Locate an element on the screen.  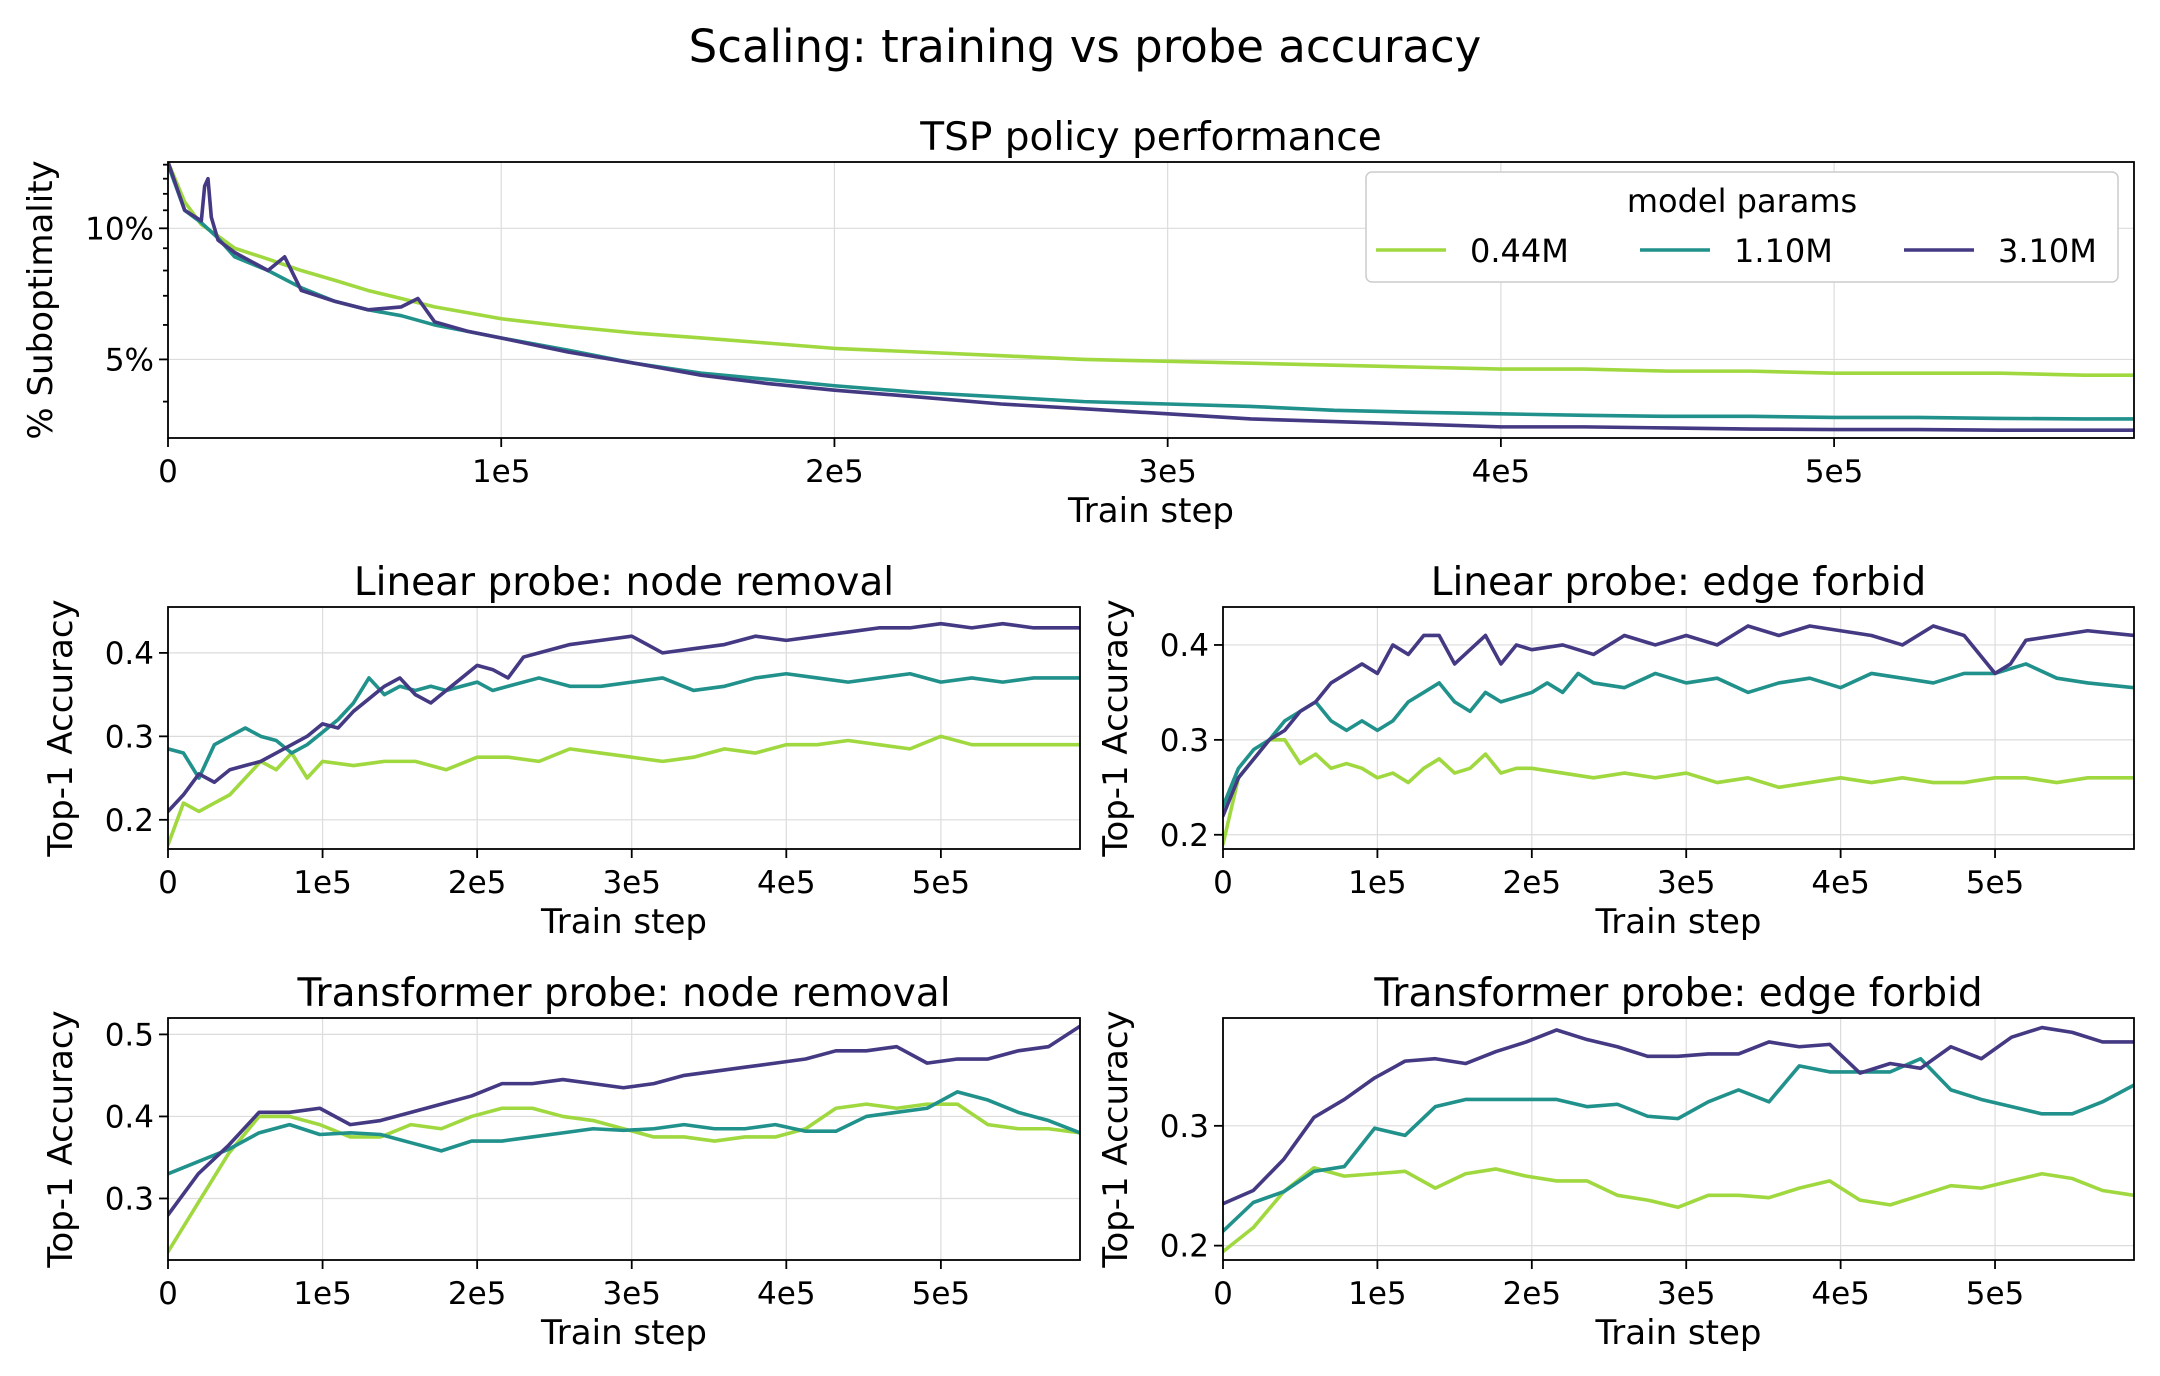
legend-label-0: 0.44M is located at coordinates (1519, 251).